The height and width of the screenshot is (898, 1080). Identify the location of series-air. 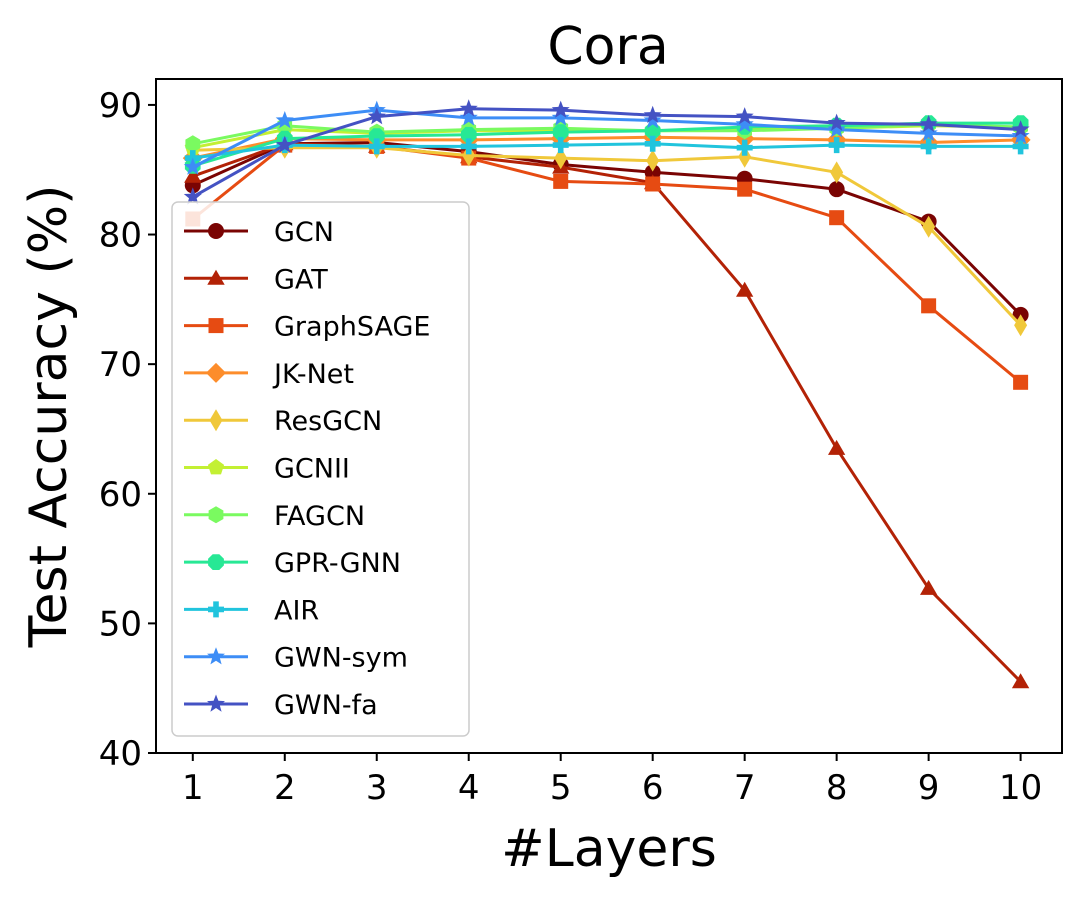
(606, 151).